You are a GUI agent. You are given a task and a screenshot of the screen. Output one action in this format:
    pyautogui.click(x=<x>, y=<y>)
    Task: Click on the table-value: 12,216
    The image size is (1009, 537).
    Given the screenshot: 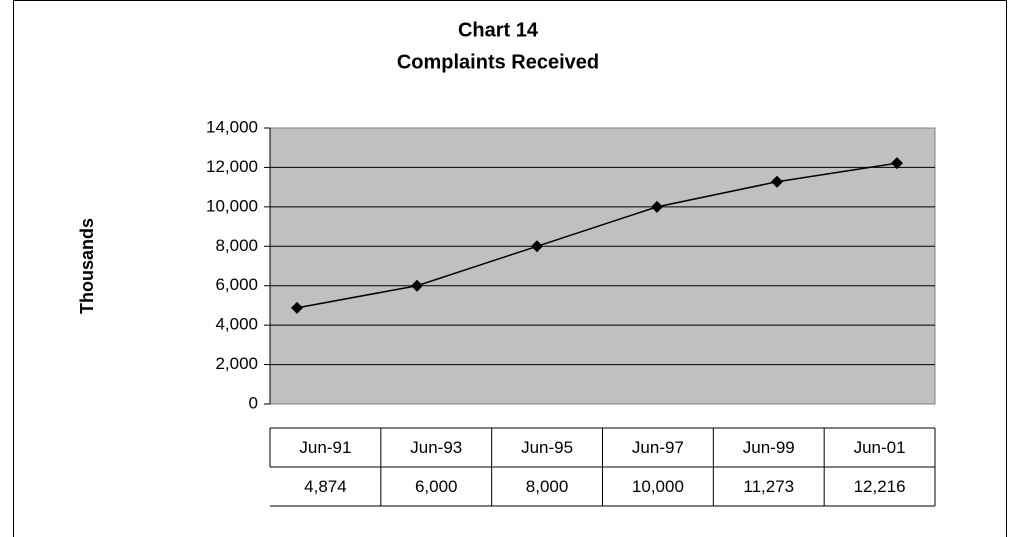 What is the action you would take?
    pyautogui.click(x=880, y=486)
    